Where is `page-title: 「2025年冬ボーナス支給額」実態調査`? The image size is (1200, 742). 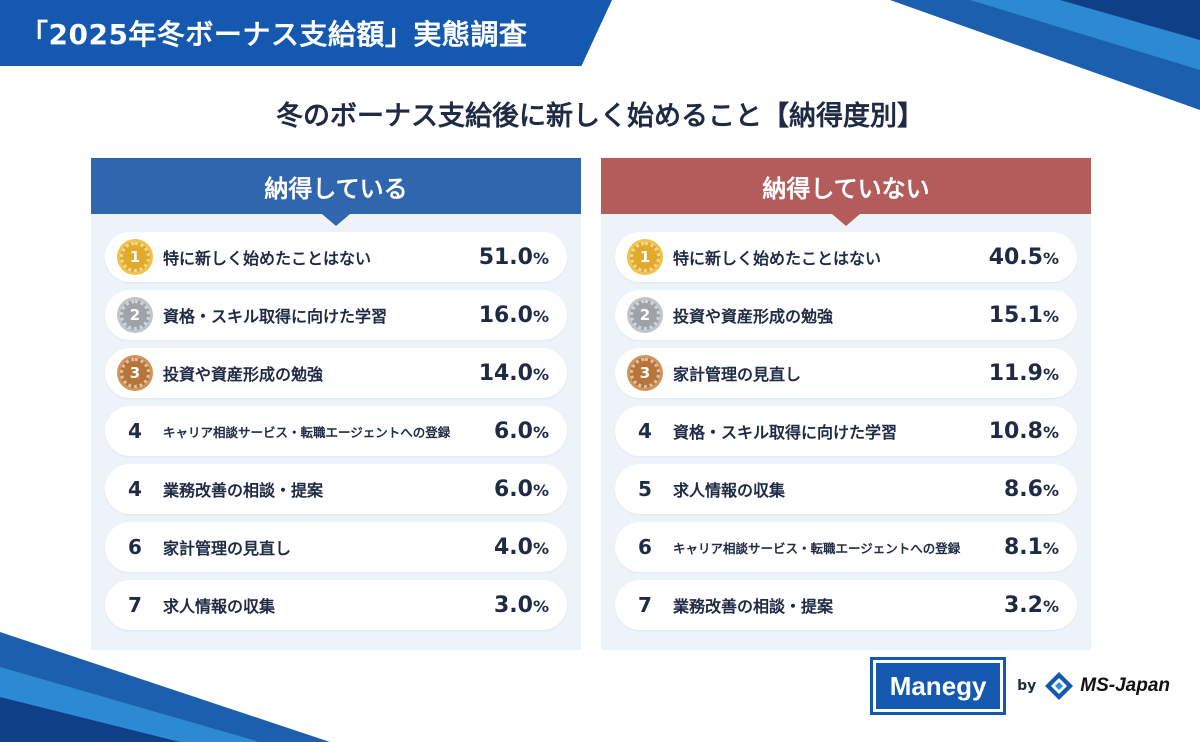 page-title: 「2025年冬ボーナス支給額」実態調査 is located at coordinates (274, 34).